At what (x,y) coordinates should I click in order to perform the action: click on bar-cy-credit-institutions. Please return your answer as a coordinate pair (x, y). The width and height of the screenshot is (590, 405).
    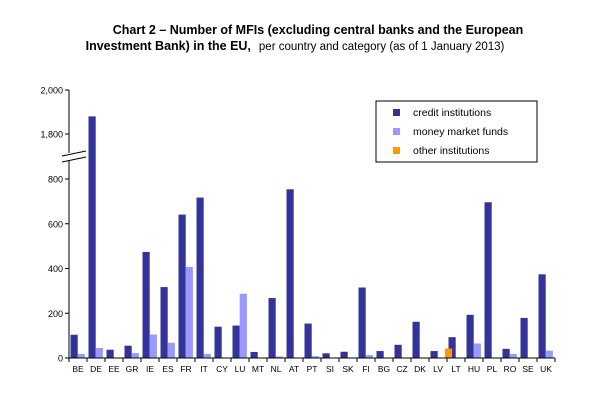
    Looking at the image, I should click on (218, 342).